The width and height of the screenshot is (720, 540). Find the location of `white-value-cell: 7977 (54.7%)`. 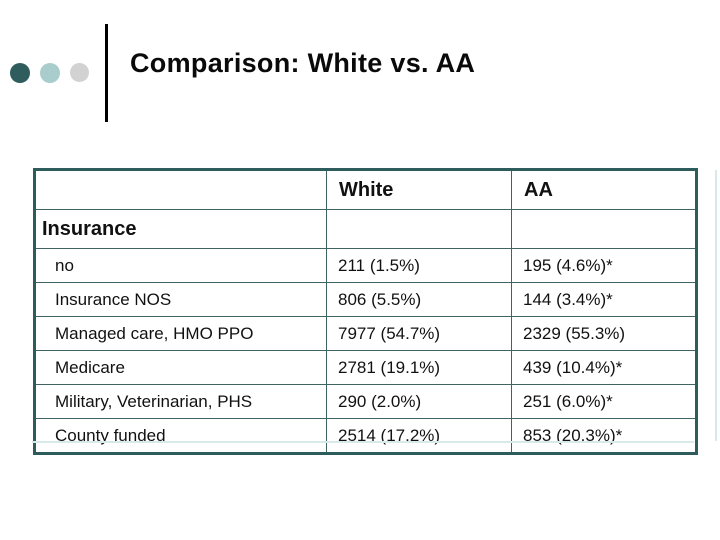

white-value-cell: 7977 (54.7%) is located at coordinates (419, 333).